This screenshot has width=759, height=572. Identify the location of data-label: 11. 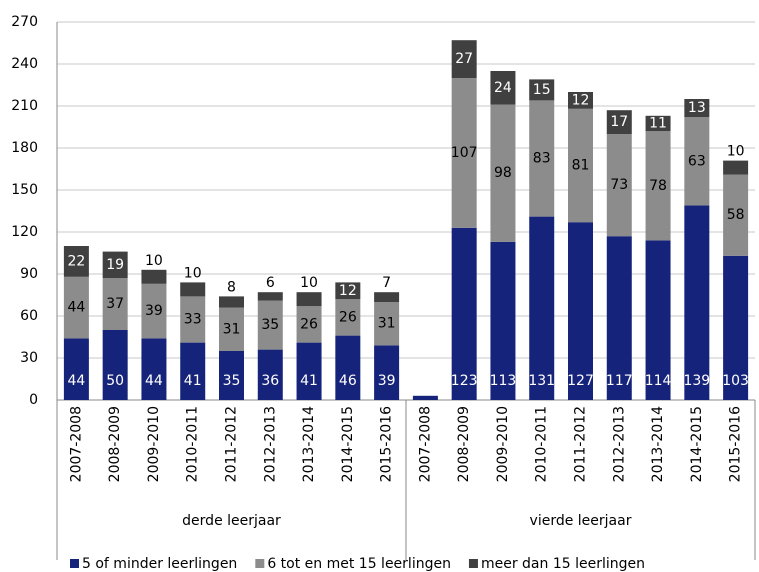
(658, 124).